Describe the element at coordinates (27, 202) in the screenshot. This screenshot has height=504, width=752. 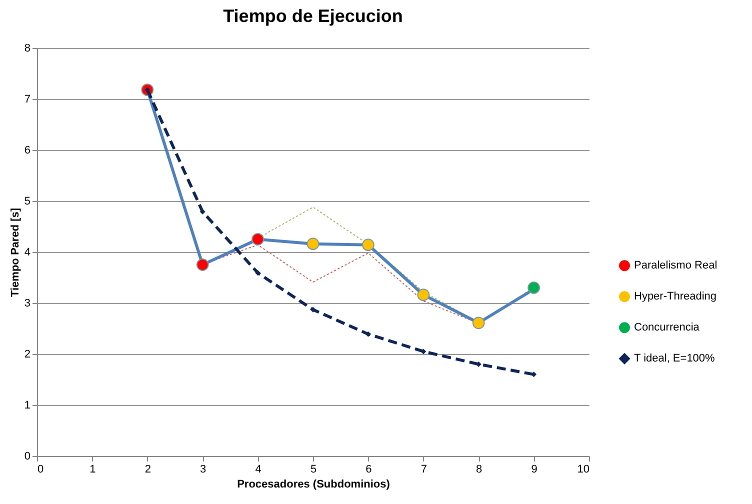
I see `y-tick-label: 5` at that location.